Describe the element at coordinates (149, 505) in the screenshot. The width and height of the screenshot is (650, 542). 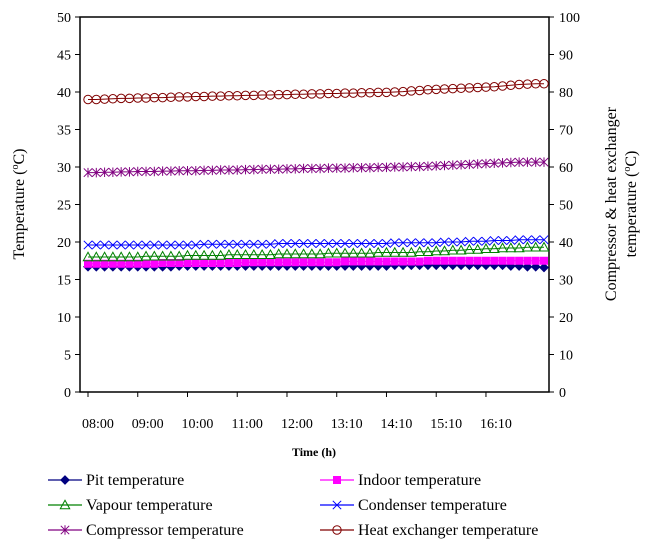
I see `legend-label: Vapour temperature` at that location.